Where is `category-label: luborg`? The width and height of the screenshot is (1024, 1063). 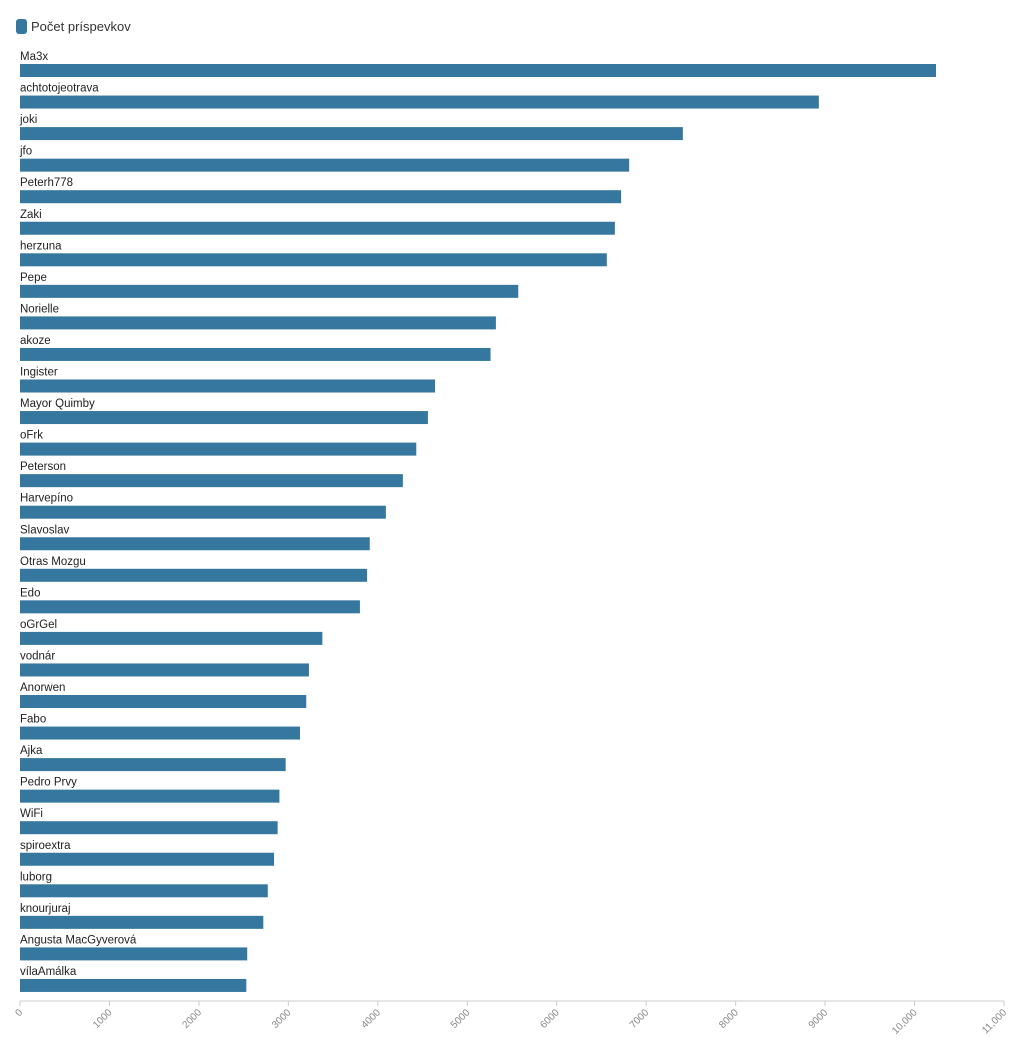 category-label: luborg is located at coordinates (36, 877).